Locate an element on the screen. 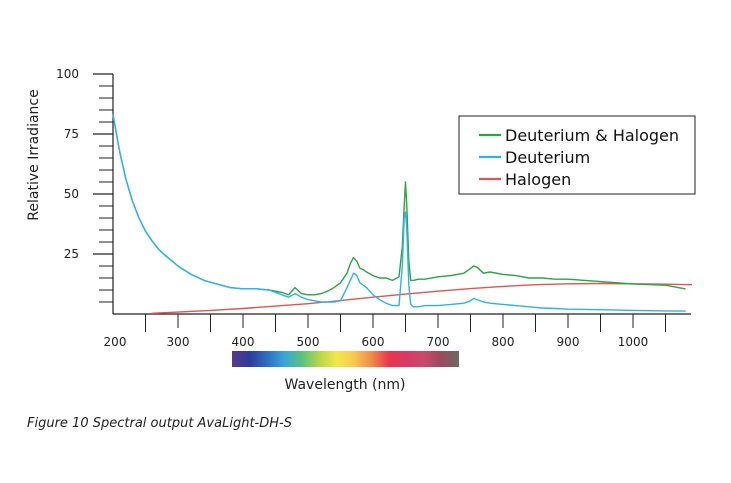  legend-label: Deuterium is located at coordinates (547, 157).